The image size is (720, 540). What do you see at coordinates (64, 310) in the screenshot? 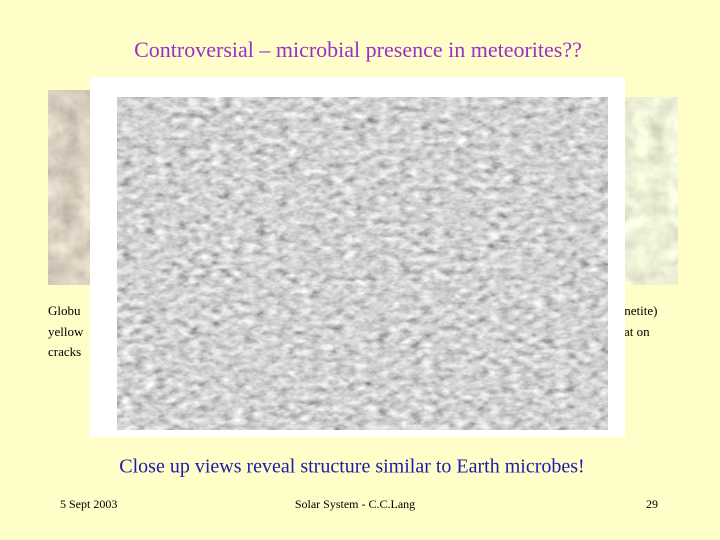
I see `left-caption-line: Globu` at bounding box center [64, 310].